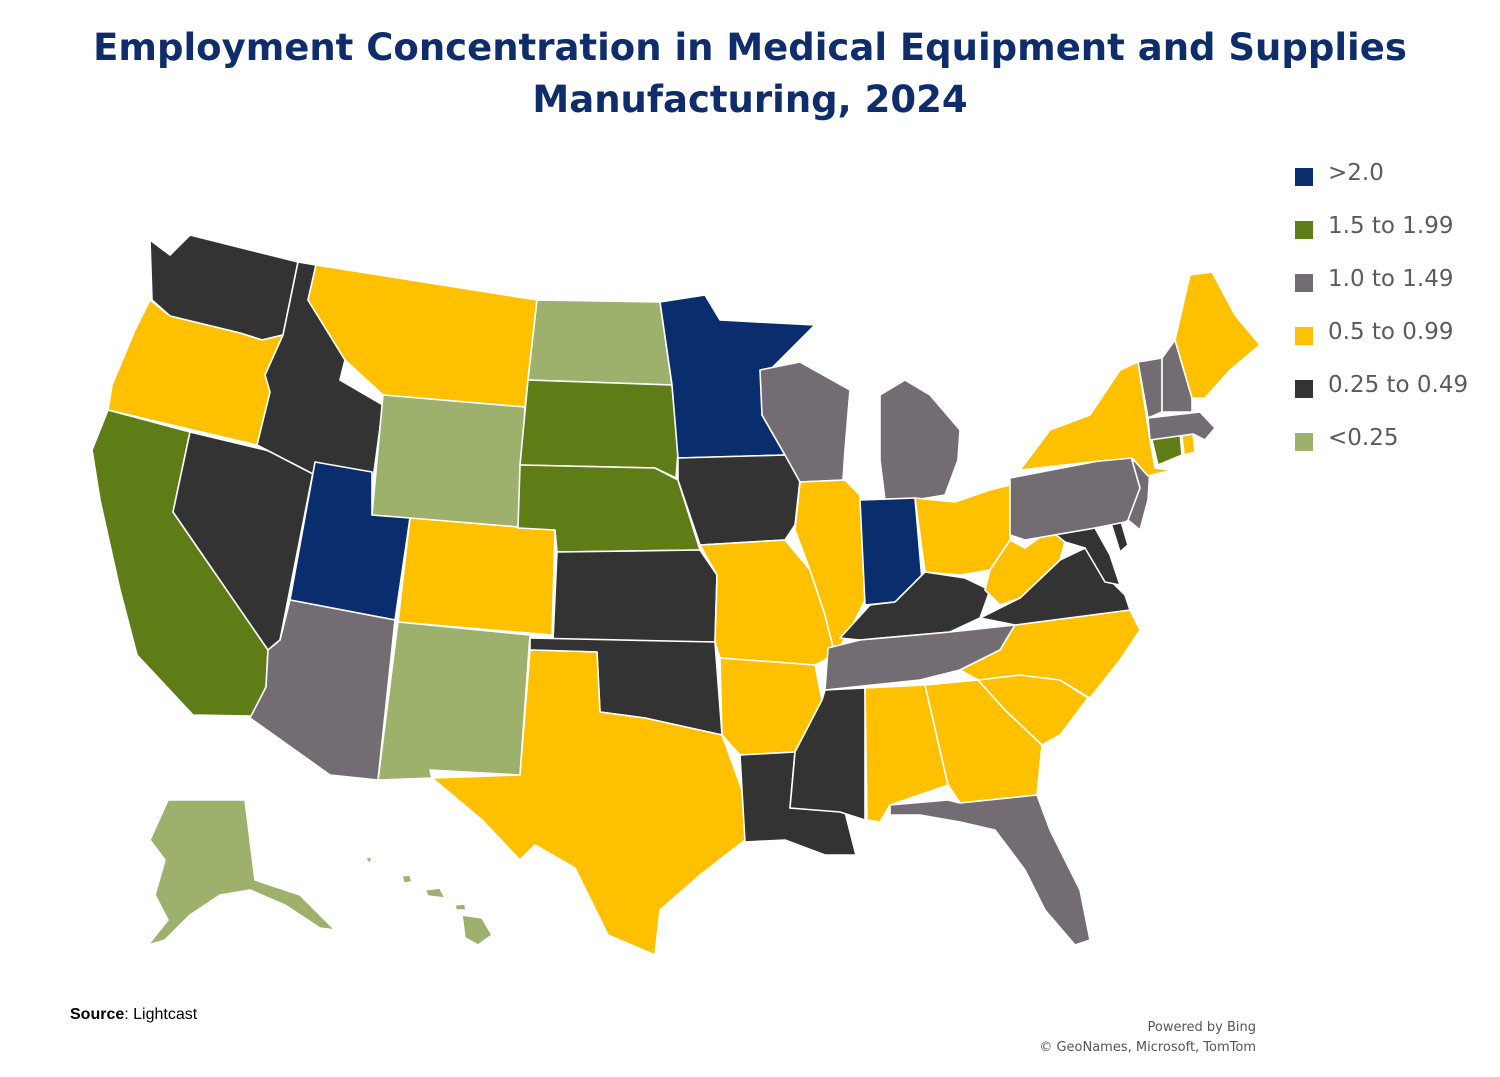 The width and height of the screenshot is (1500, 1077). I want to click on state-ri, so click(1188, 444).